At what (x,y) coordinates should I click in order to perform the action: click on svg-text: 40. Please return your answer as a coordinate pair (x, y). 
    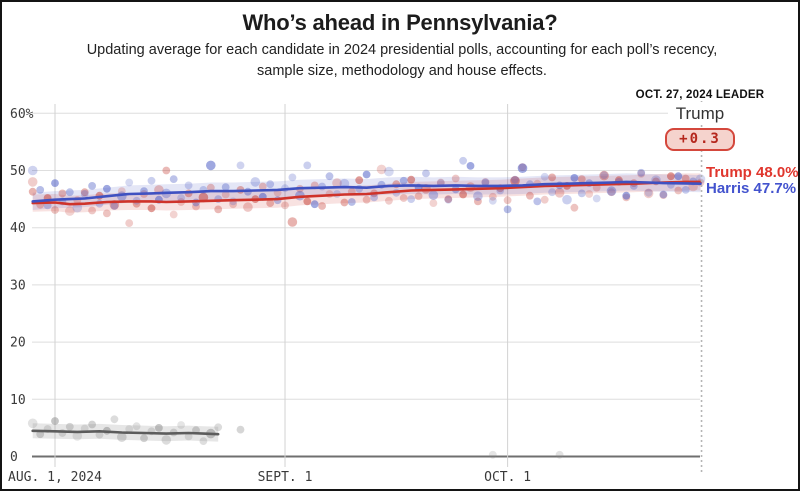
    Looking at the image, I should click on (18, 228).